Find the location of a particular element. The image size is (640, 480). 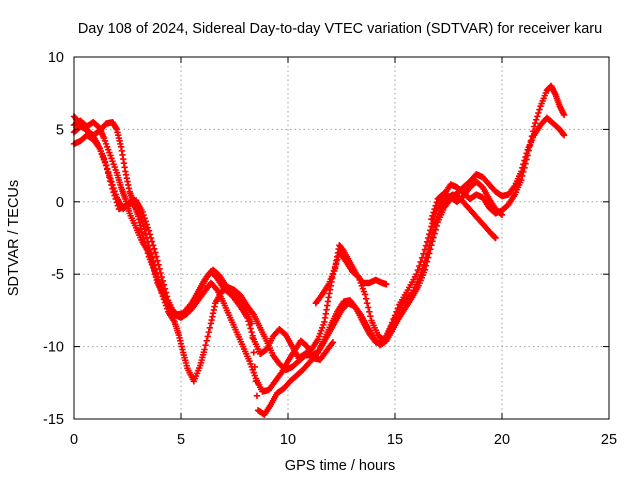

x-tick-label: 25 is located at coordinates (609, 440).